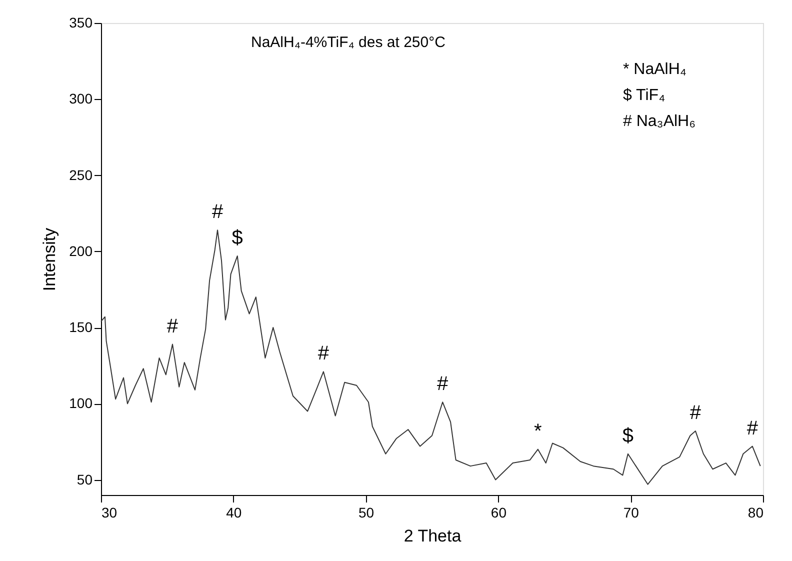 The width and height of the screenshot is (792, 561). I want to click on x-tick-label: 30, so click(110, 512).